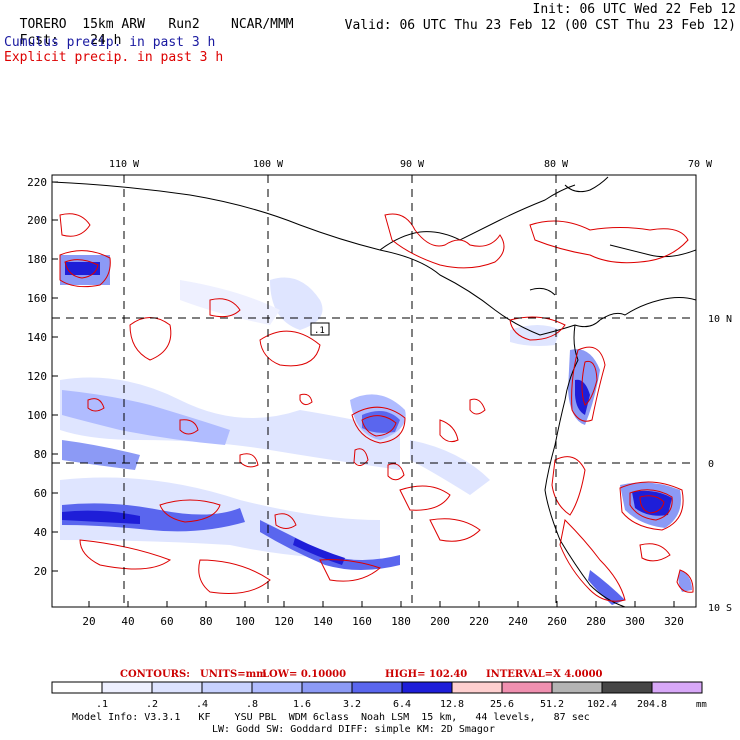  What do you see at coordinates (166, 621) in the screenshot?
I see `x-tick-label: 60` at bounding box center [166, 621].